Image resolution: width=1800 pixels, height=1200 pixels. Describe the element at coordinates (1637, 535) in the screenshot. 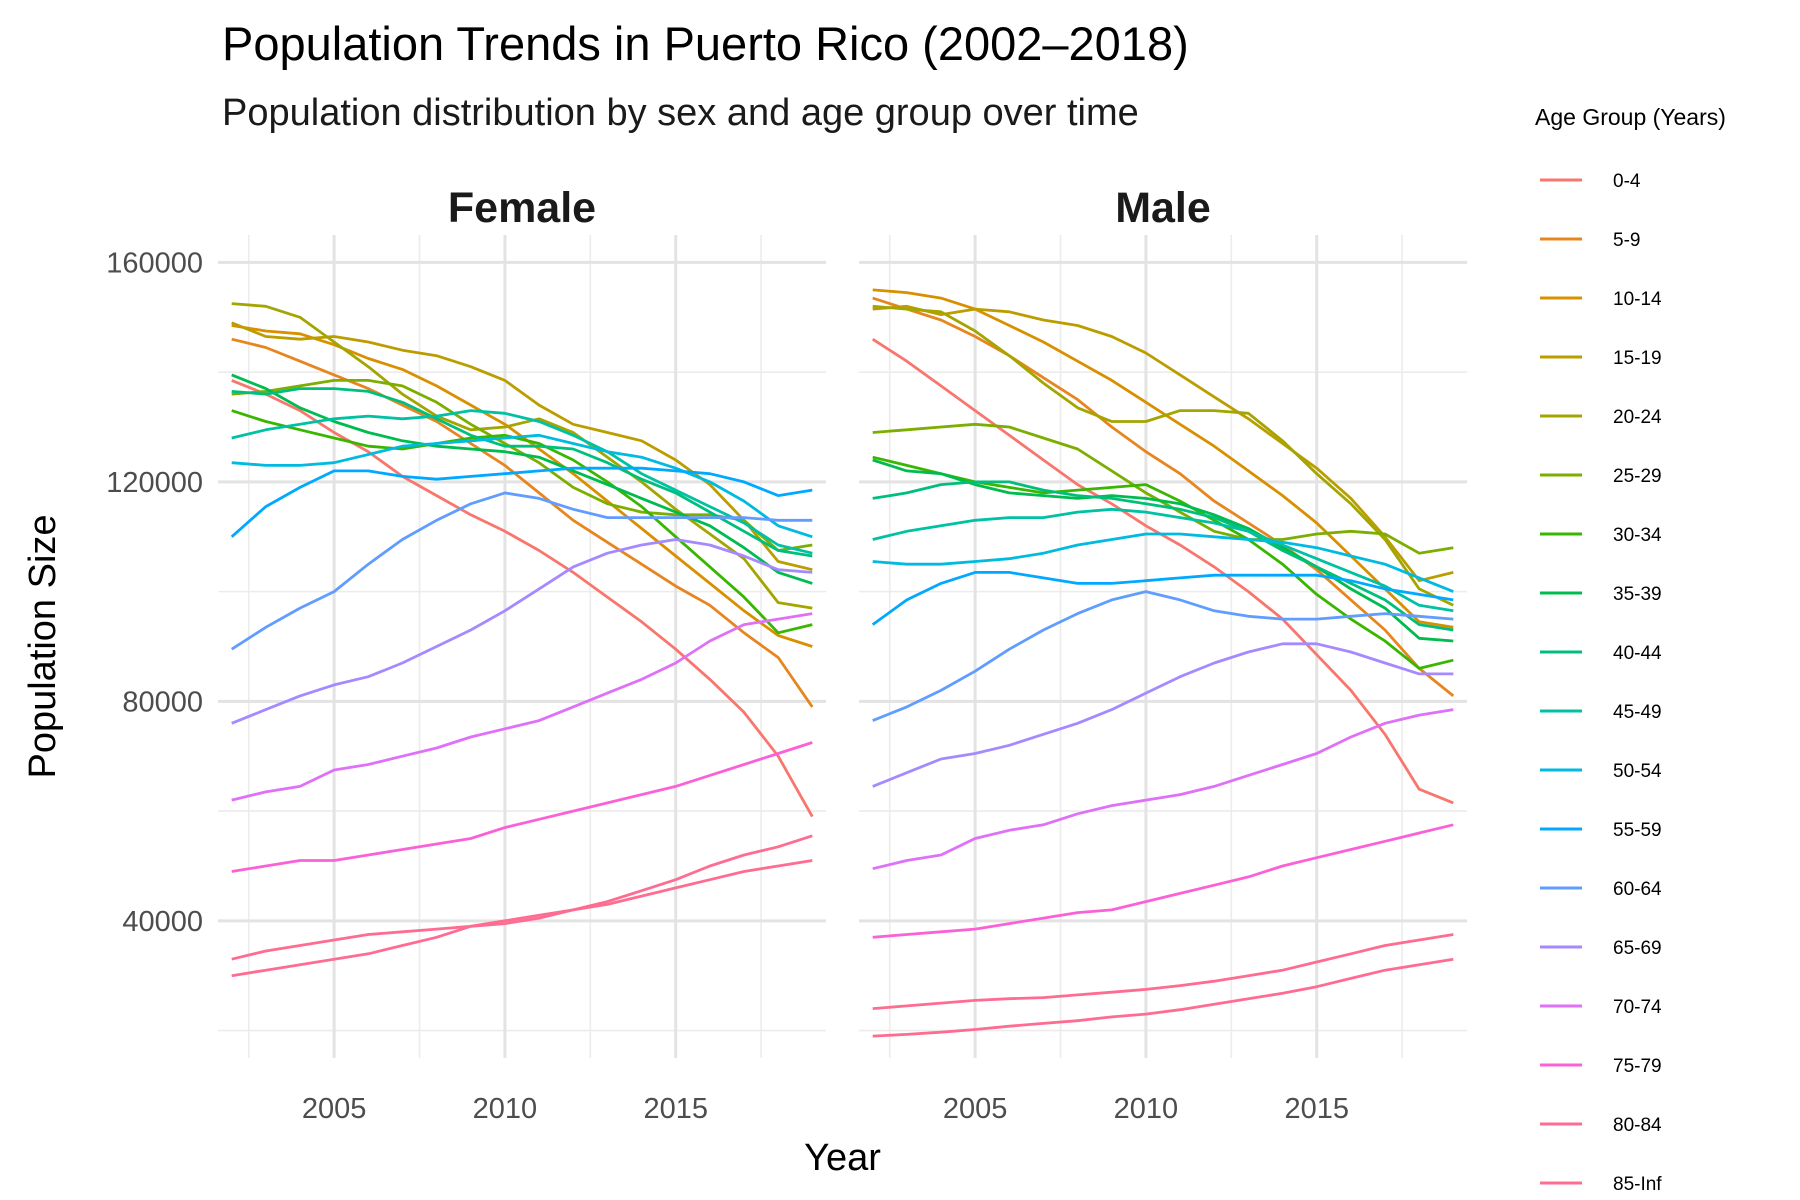

I see `legend-label: 30-34` at that location.